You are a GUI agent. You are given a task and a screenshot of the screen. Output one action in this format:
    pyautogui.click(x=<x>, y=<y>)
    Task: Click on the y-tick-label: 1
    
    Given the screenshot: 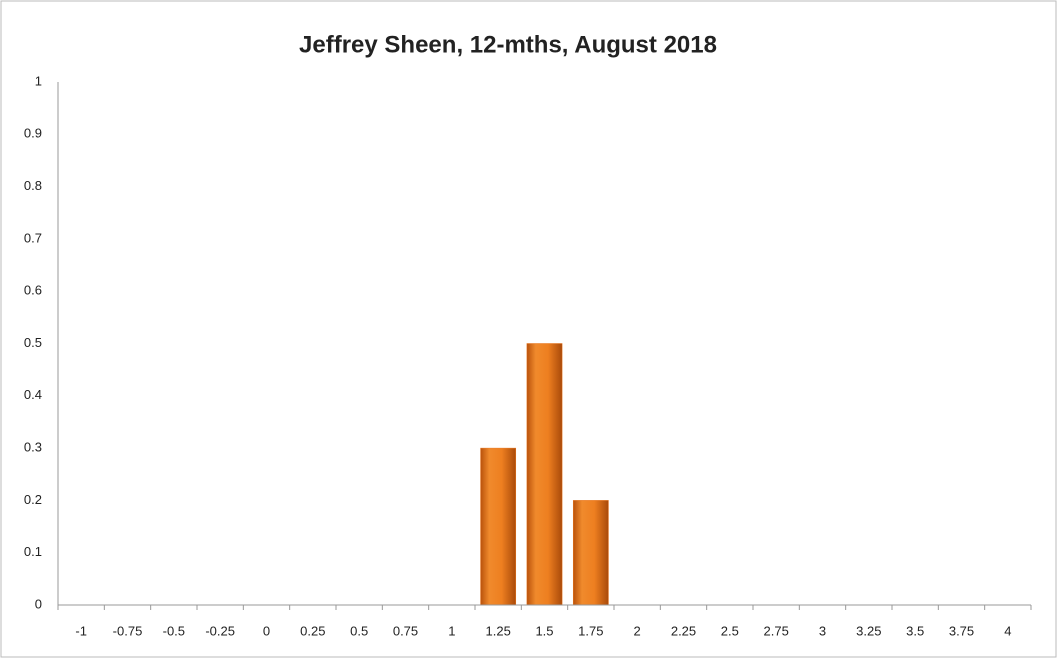 What is the action you would take?
    pyautogui.click(x=38, y=80)
    